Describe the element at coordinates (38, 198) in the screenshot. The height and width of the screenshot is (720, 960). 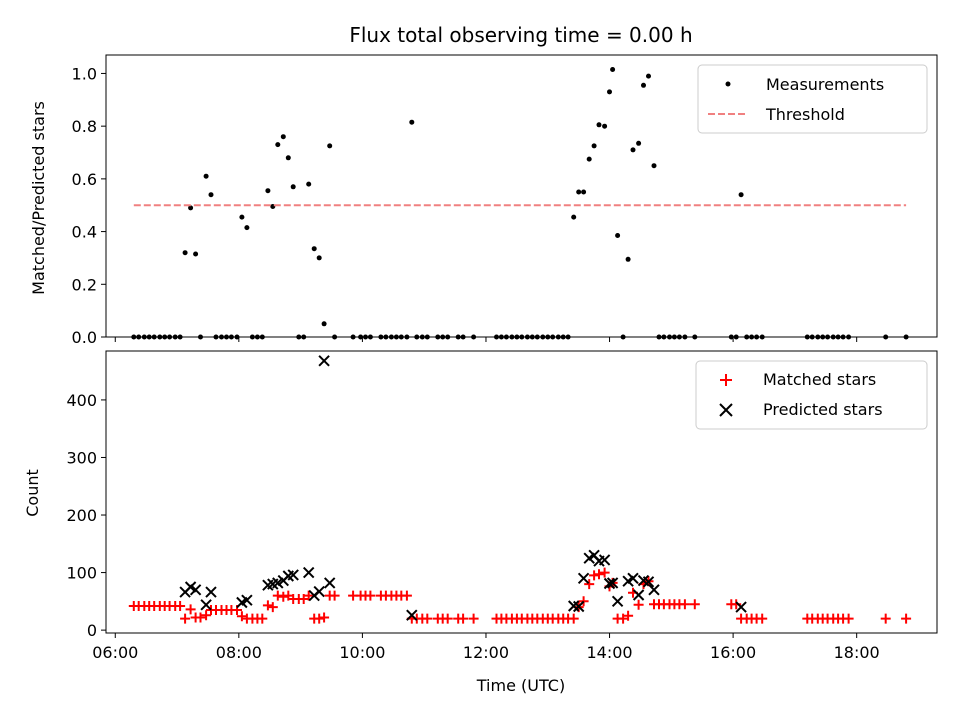
I see `ratio-y-axis-label: Matched/Predicted stars` at that location.